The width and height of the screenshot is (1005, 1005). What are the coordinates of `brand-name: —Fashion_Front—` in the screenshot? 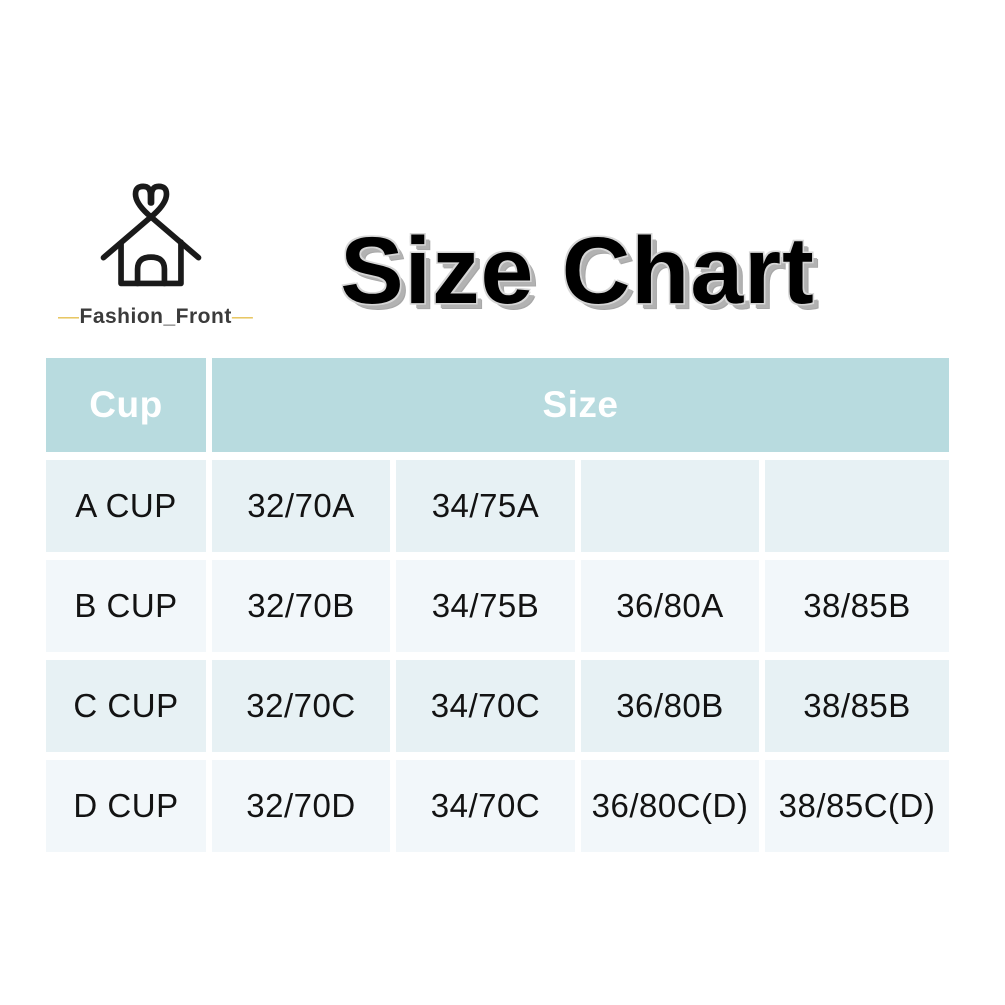 It's located at (155, 317).